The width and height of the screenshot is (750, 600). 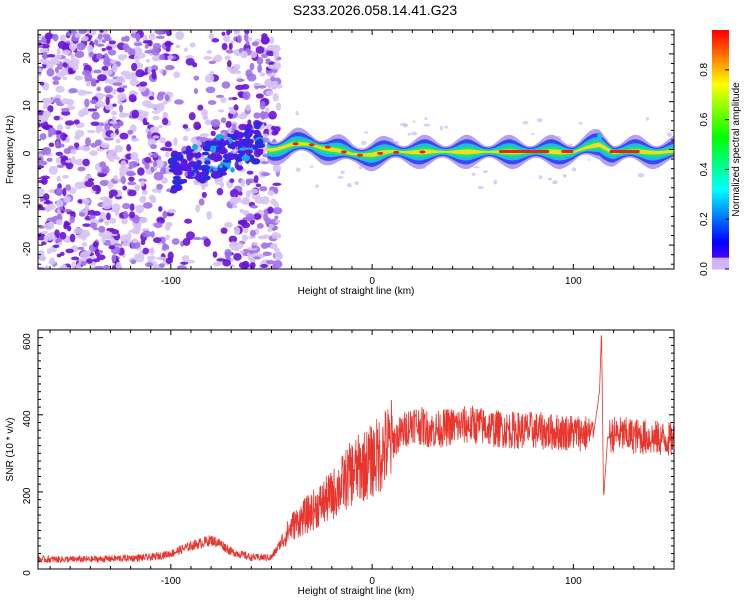 What do you see at coordinates (10, 450) in the screenshot?
I see `y-axis-label: SNR (10 * v/v)` at bounding box center [10, 450].